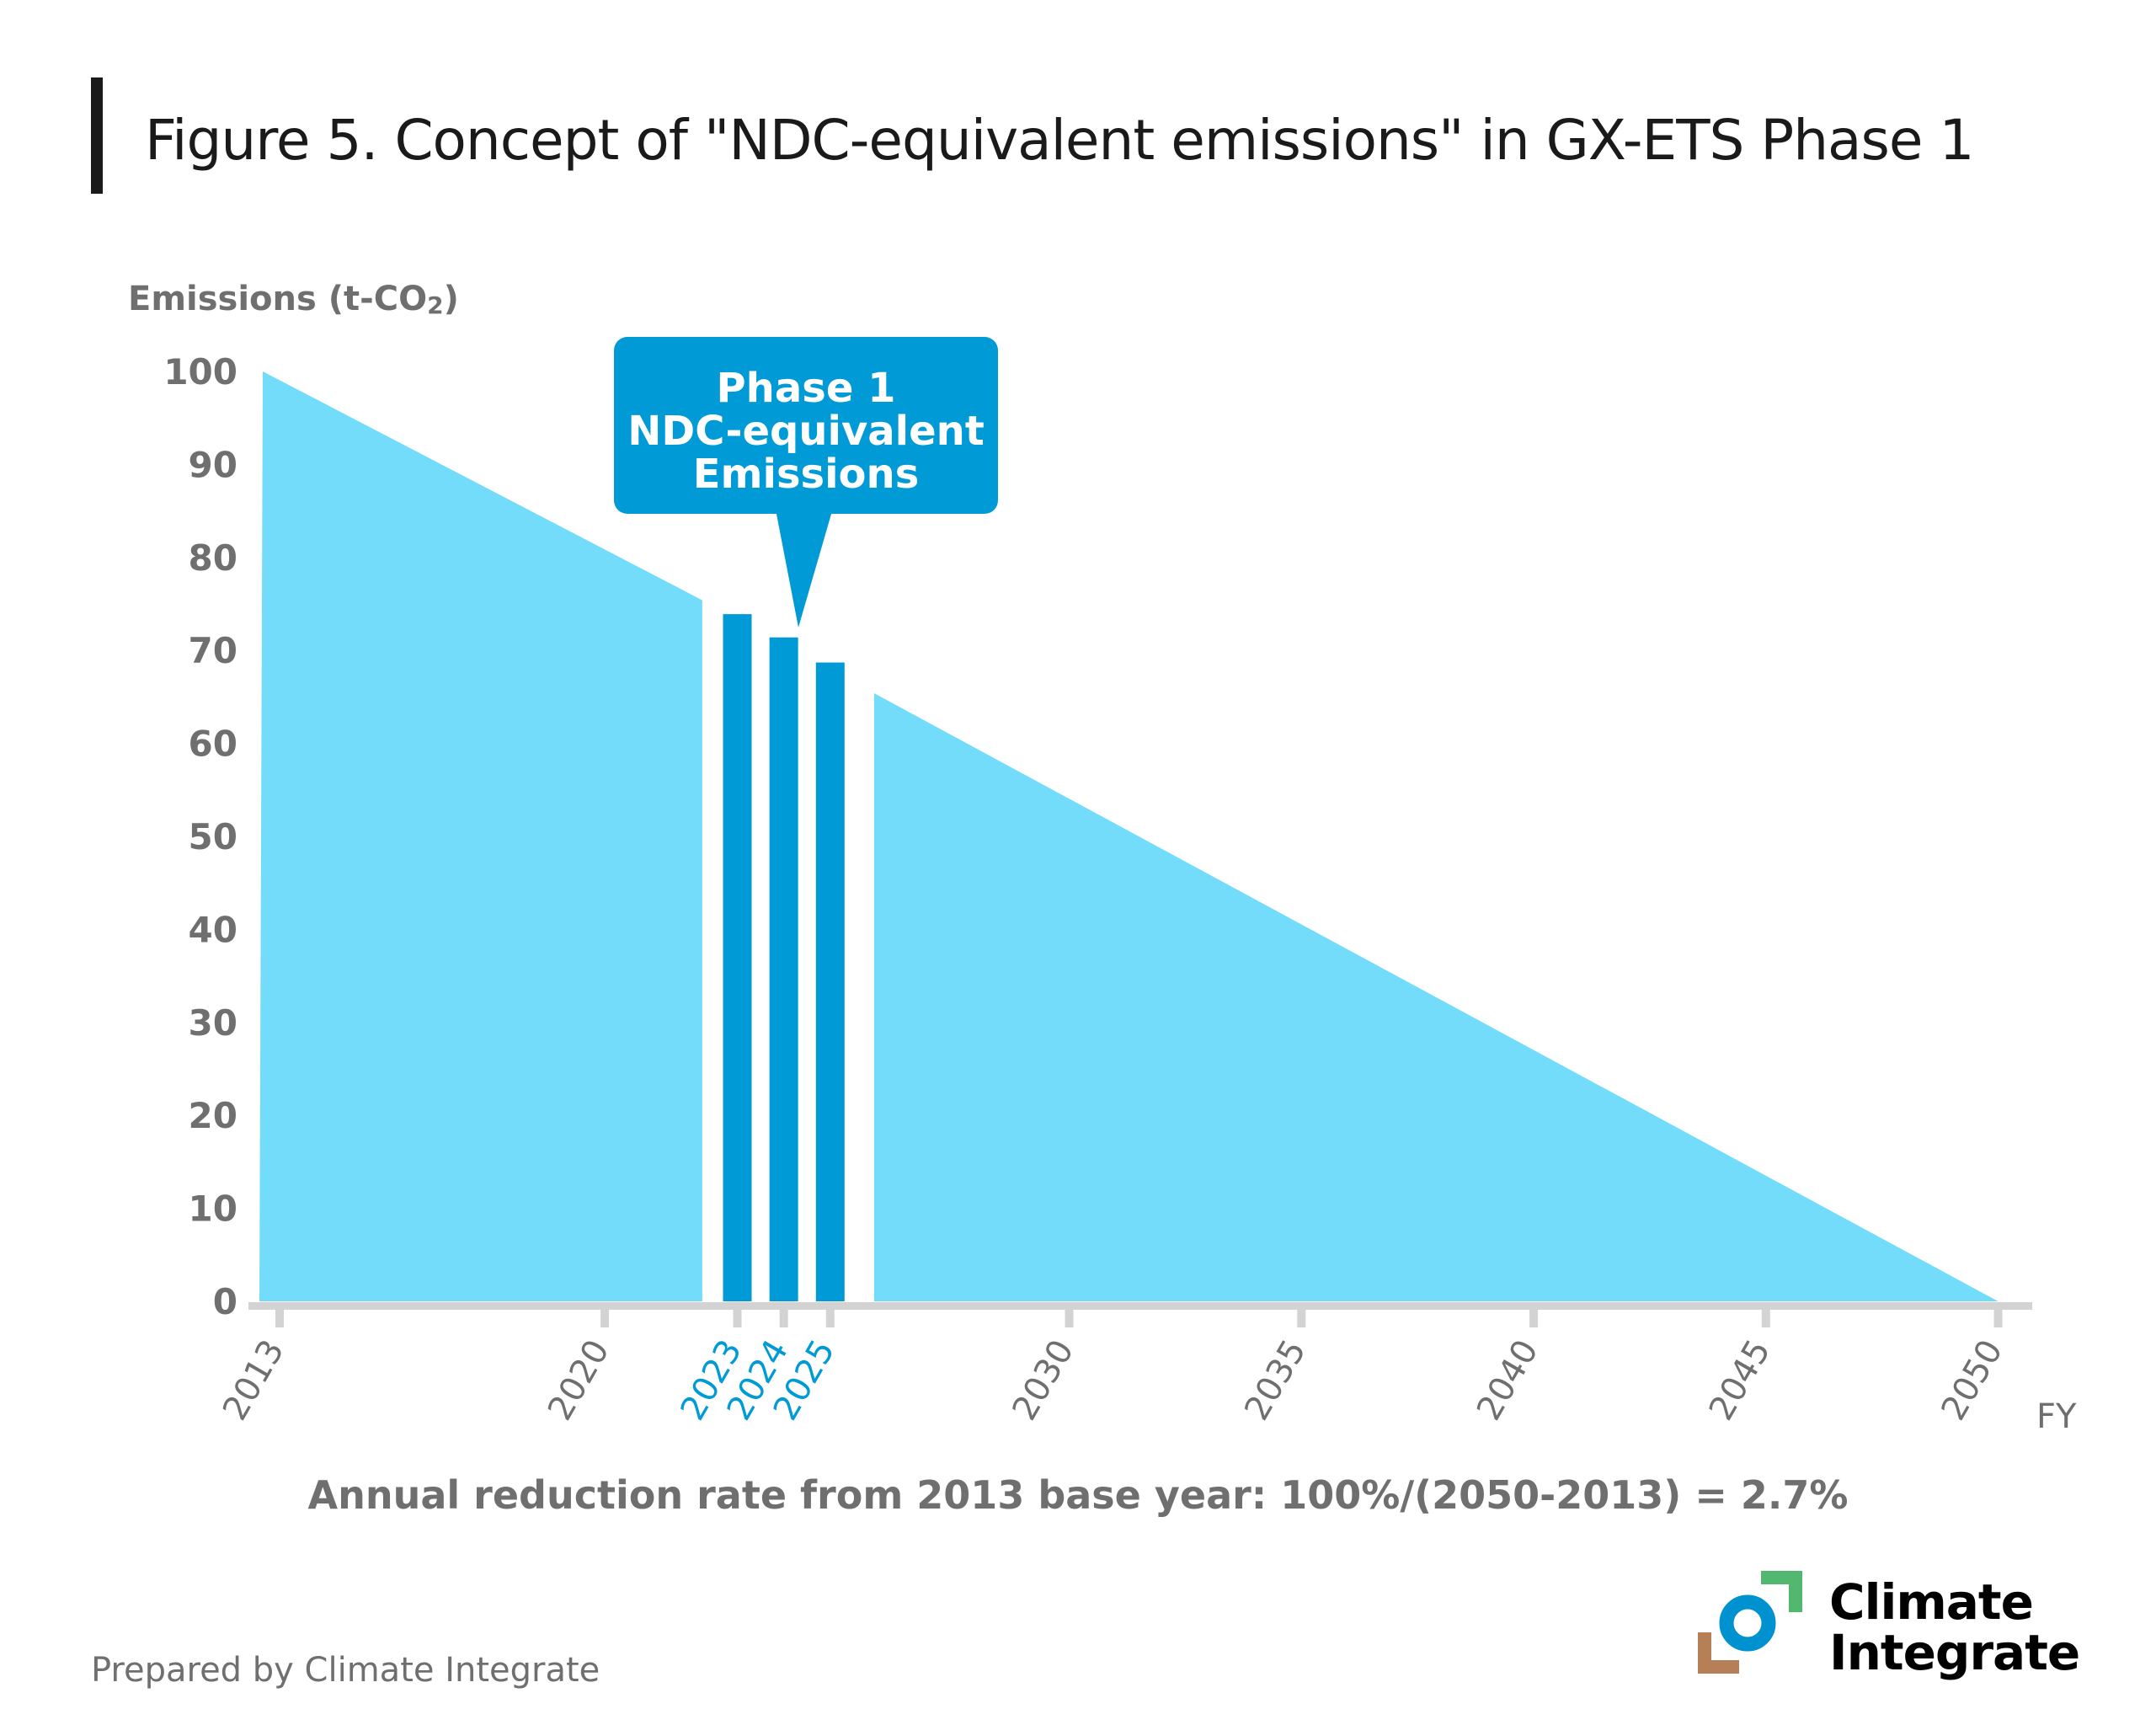  What do you see at coordinates (213, 744) in the screenshot?
I see `y-tick-label: 60` at bounding box center [213, 744].